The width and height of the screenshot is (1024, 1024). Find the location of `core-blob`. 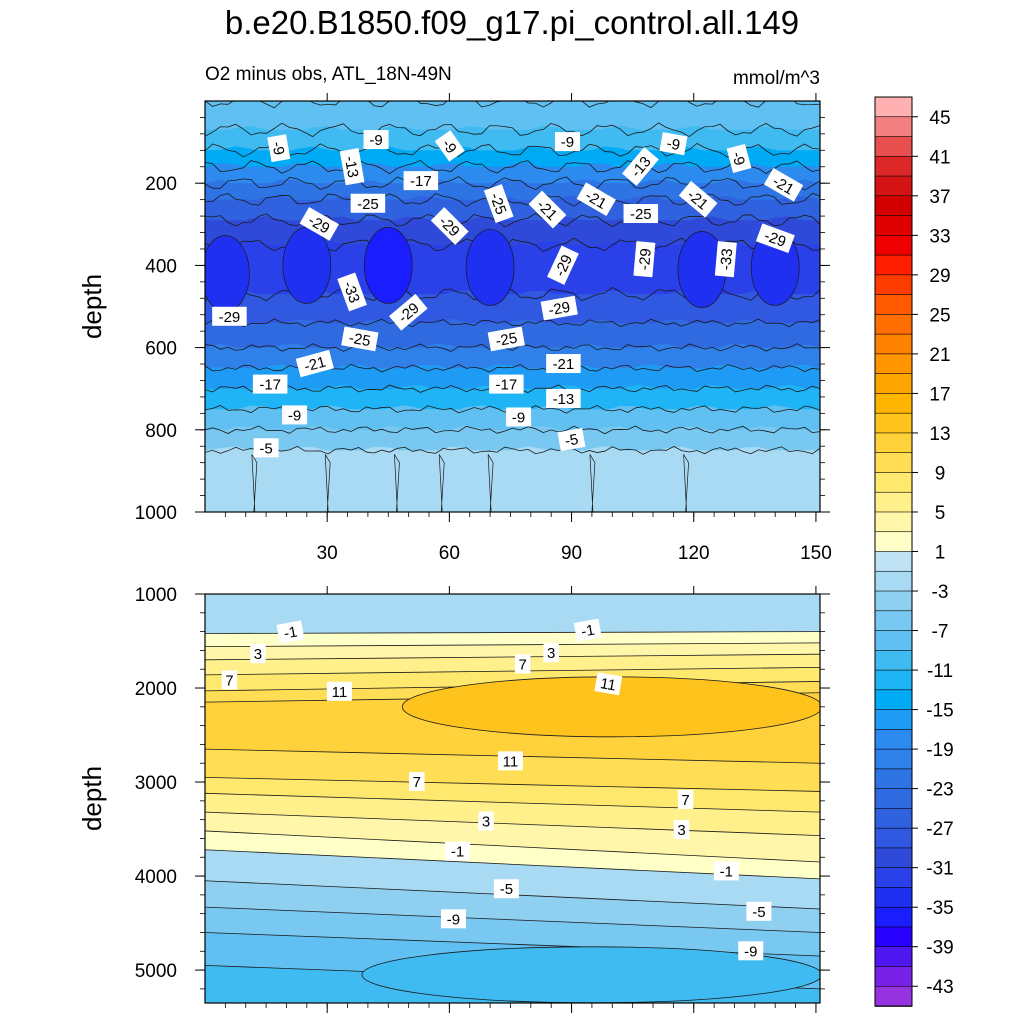

core-blob is located at coordinates (388, 265).